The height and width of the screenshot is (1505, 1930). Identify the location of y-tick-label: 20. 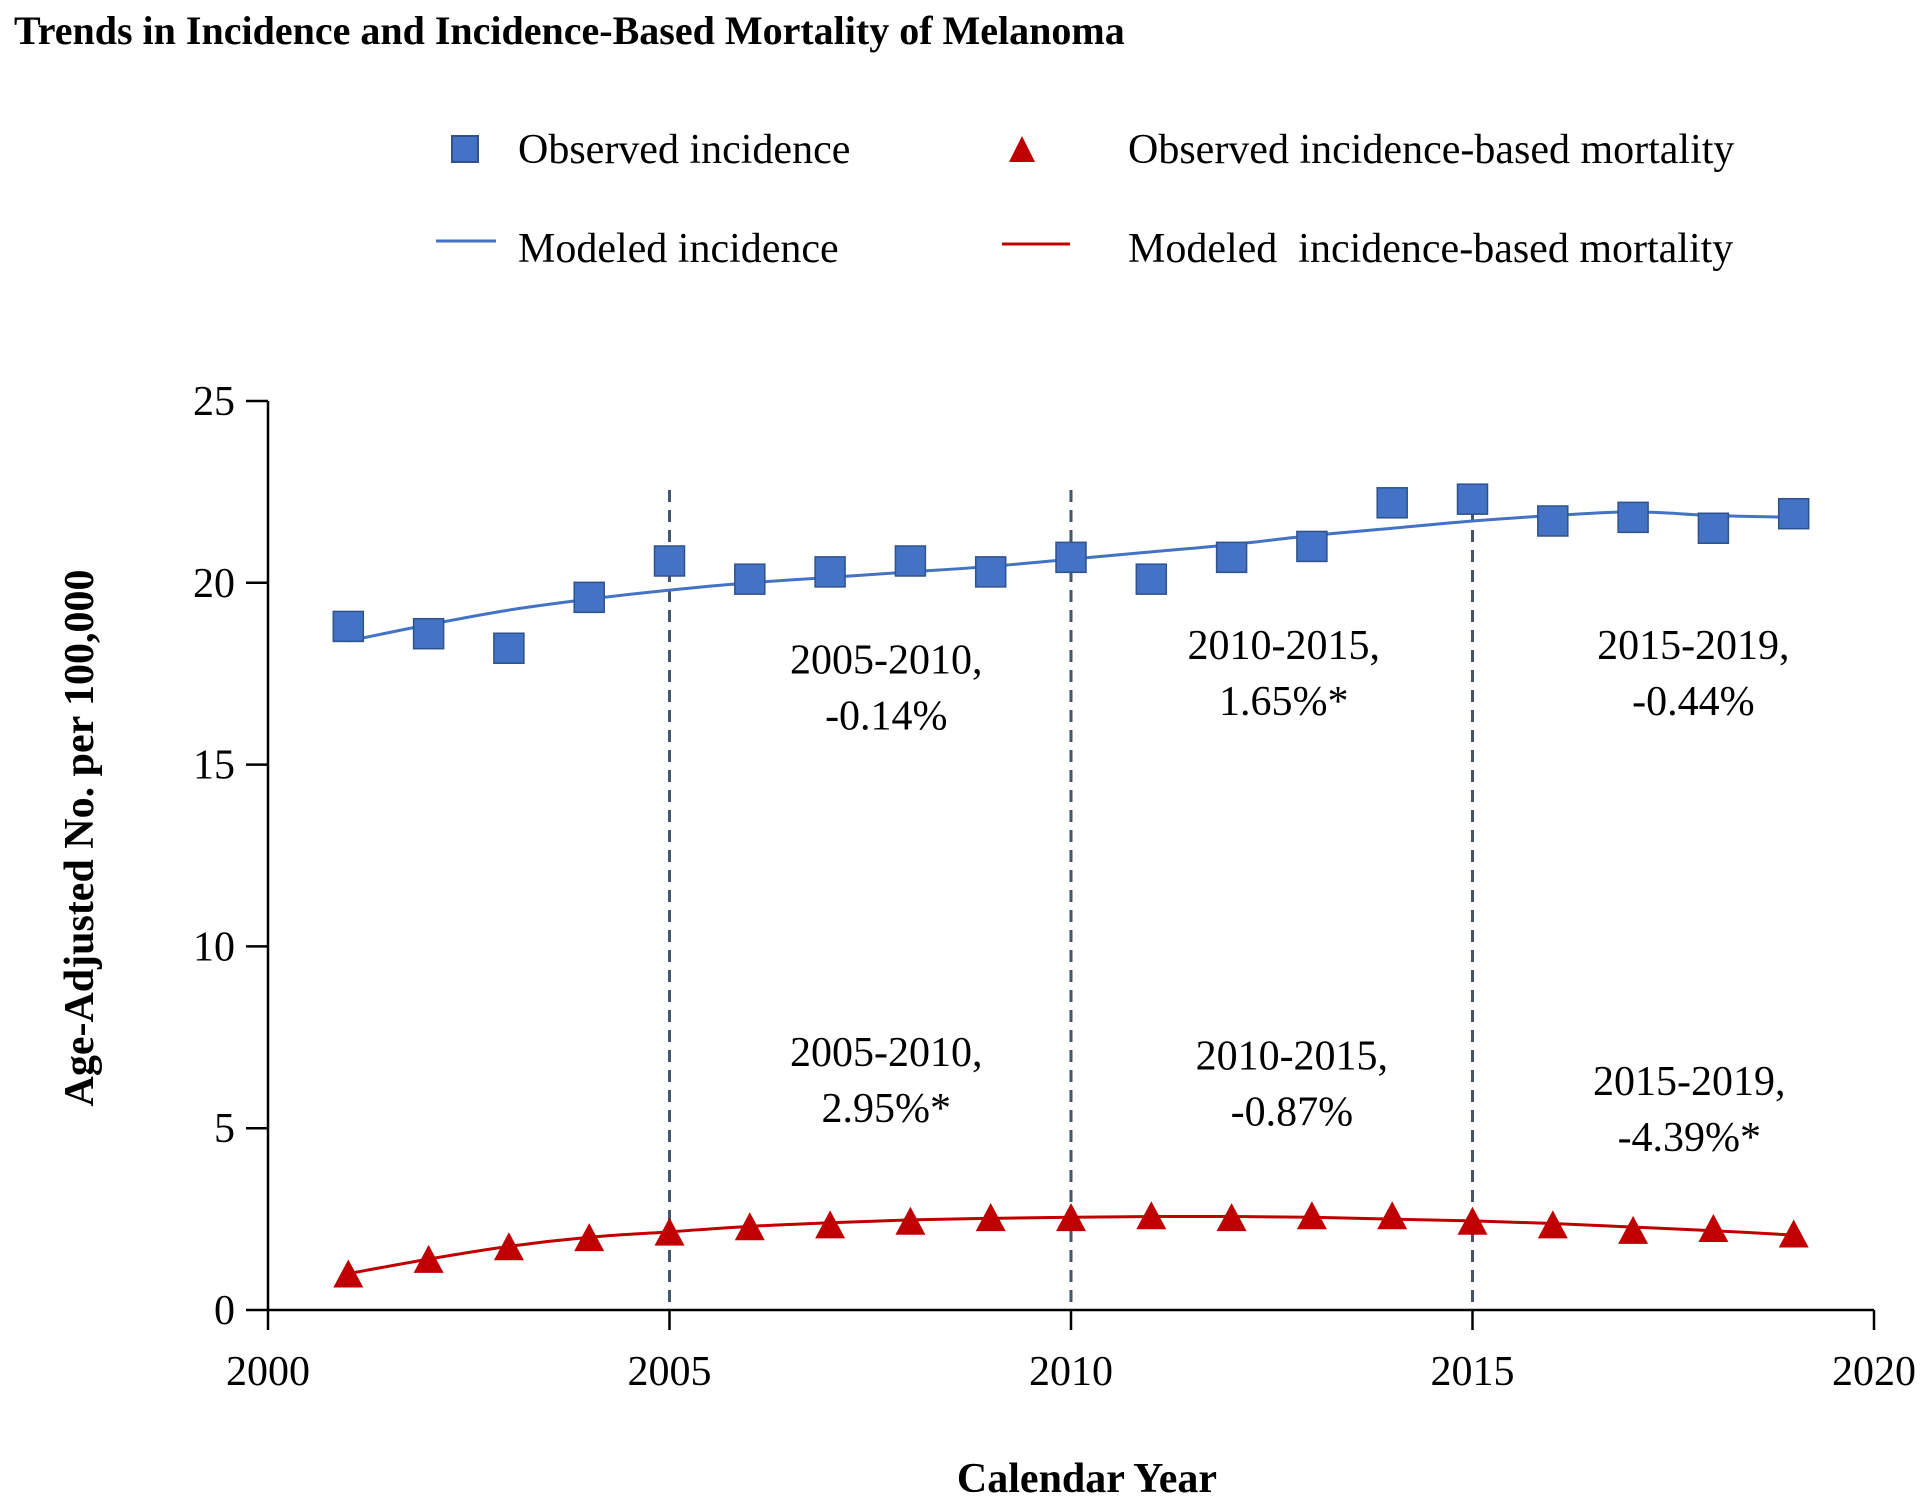
(214, 584).